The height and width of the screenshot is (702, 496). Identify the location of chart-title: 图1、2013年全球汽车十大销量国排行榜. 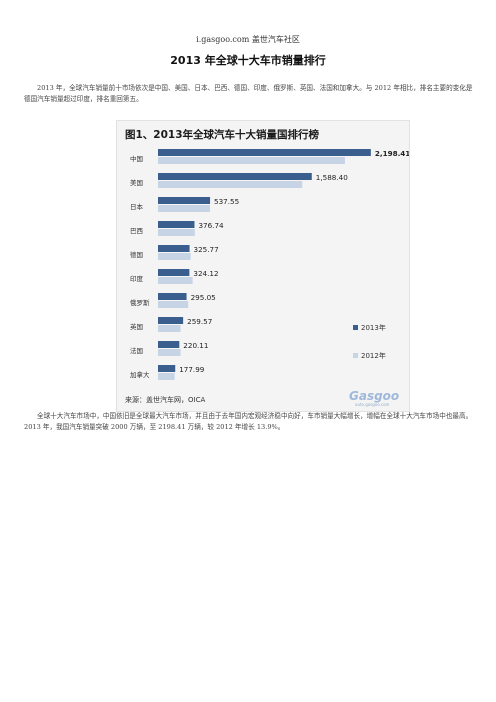
(222, 134).